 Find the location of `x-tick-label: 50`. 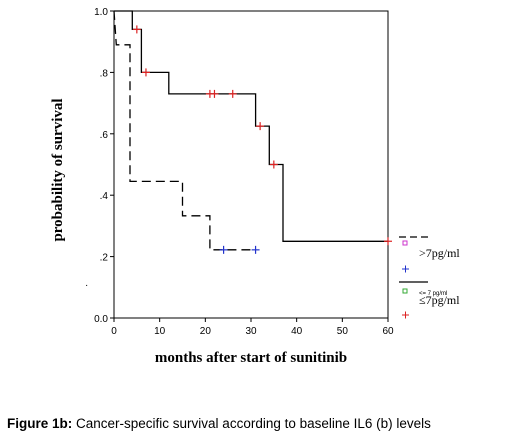

x-tick-label: 50 is located at coordinates (343, 331).